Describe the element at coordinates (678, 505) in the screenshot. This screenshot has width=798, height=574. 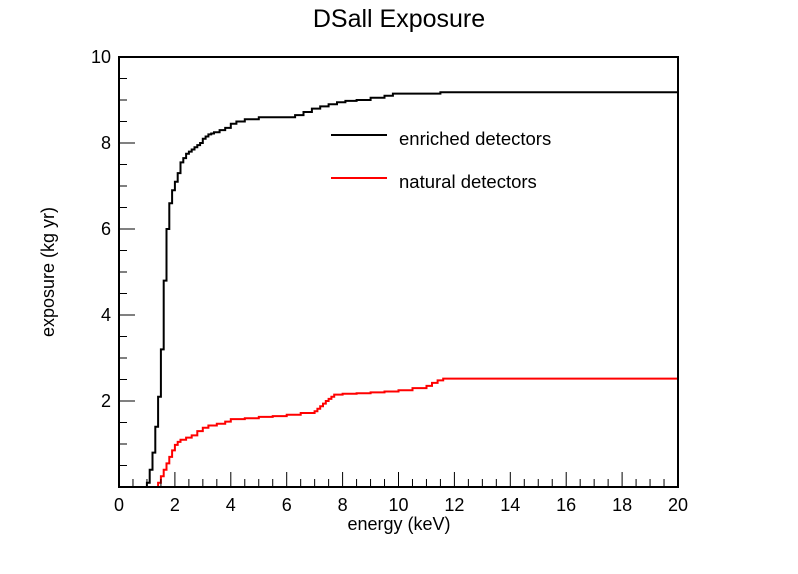
I see `x-tick-label: 20` at that location.